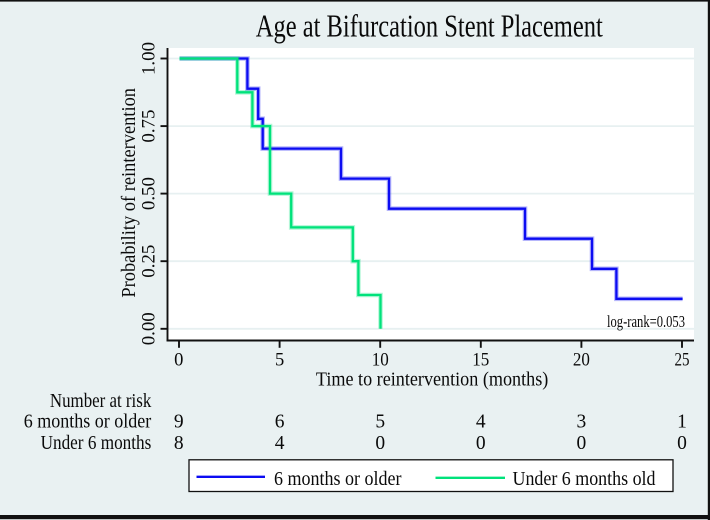 Image resolution: width=710 pixels, height=520 pixels. I want to click on svg-text:Time to reintervention (months: Time to reintervention (months), so click(432, 380).